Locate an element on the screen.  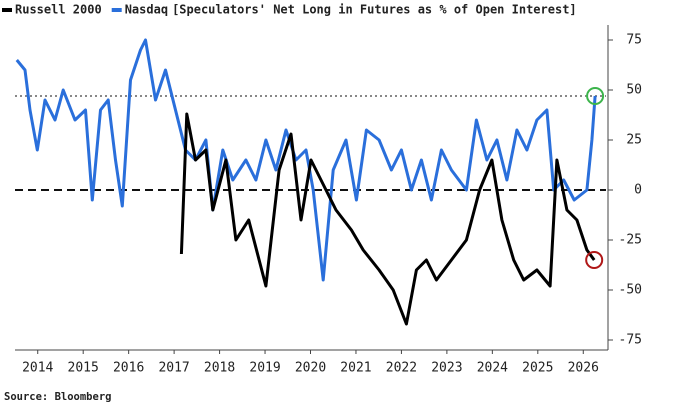
x-tick-label: 2019 is located at coordinates (264, 368).